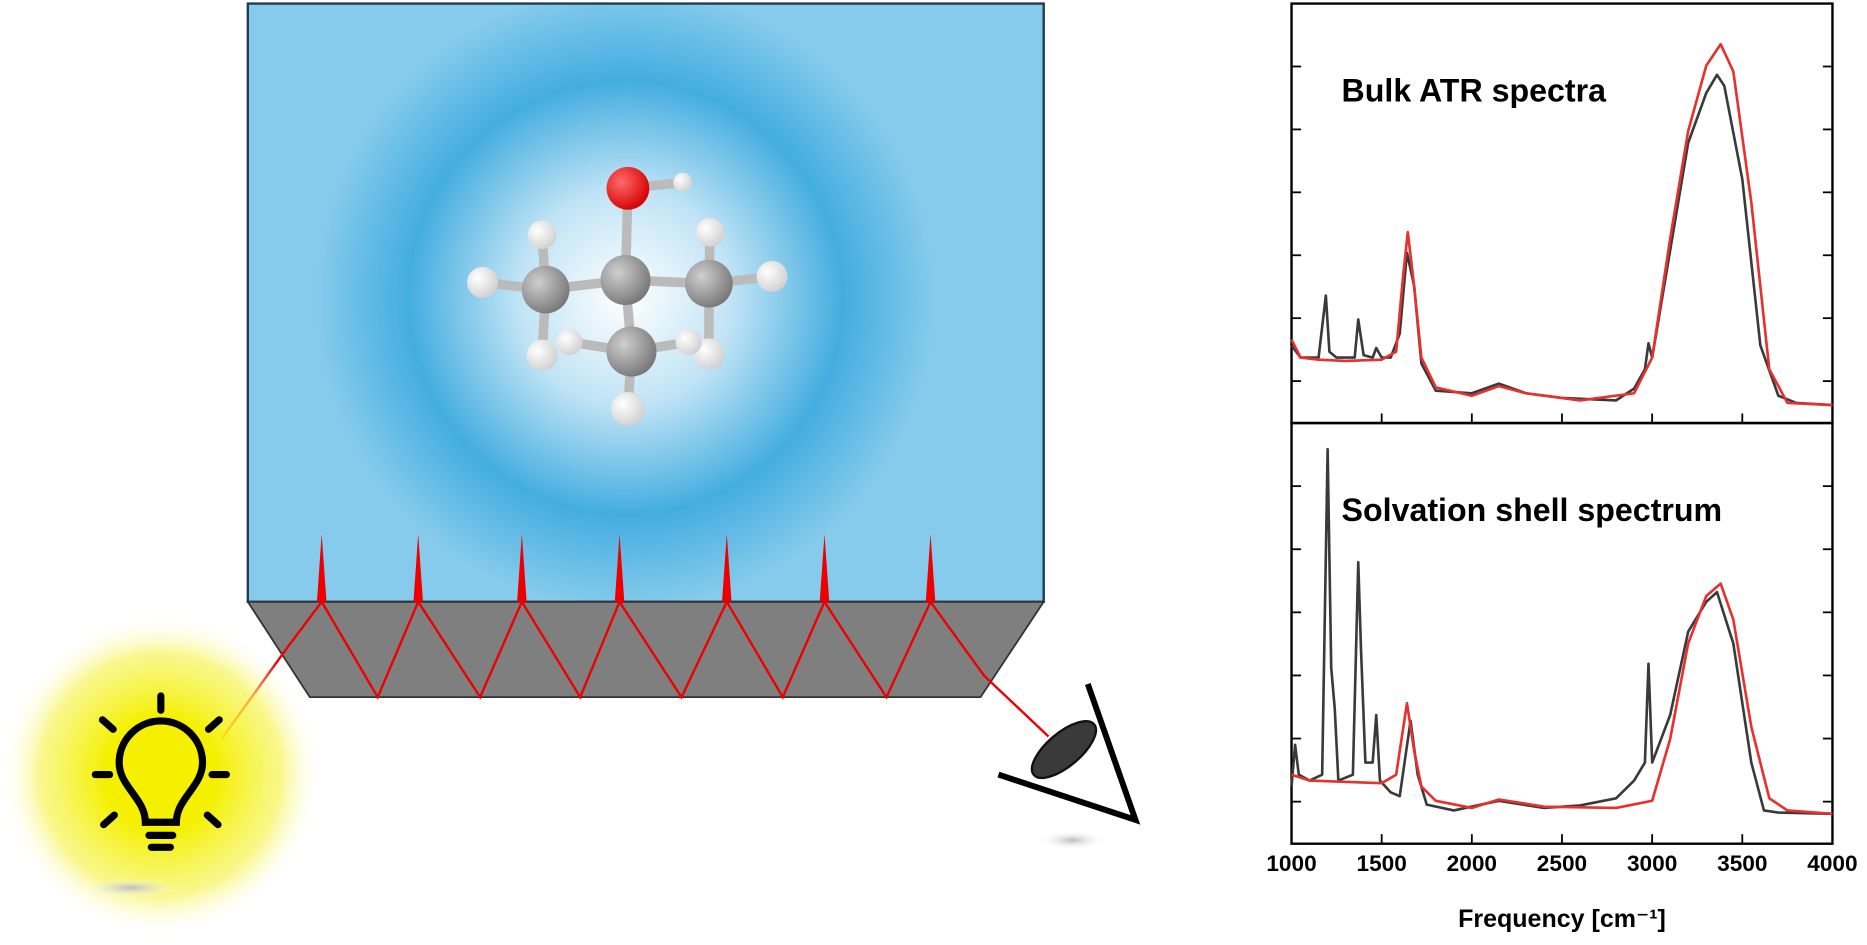 Image resolution: width=1867 pixels, height=945 pixels. I want to click on panel-title: Bulk ATR spectra, so click(1475, 90).